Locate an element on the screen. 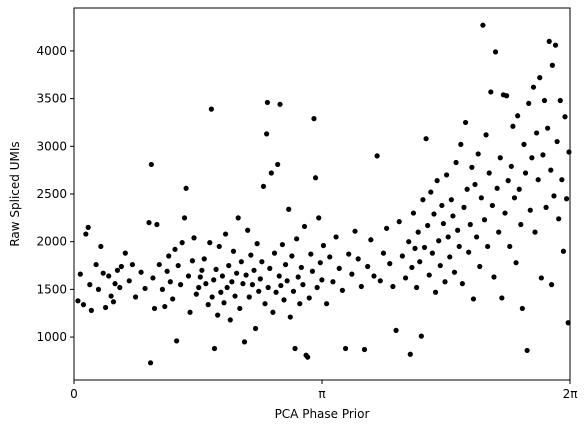 This screenshot has height=436, width=588. y-tick-label: 3000 is located at coordinates (51, 146).